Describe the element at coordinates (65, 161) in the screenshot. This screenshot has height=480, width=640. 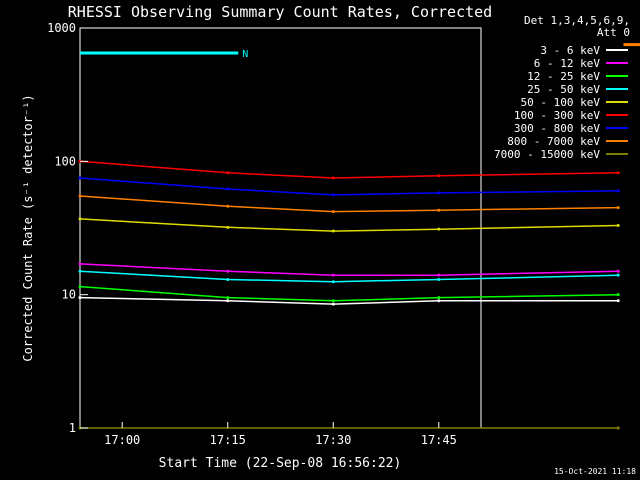
I see `y-tick-label-2: 100` at that location.